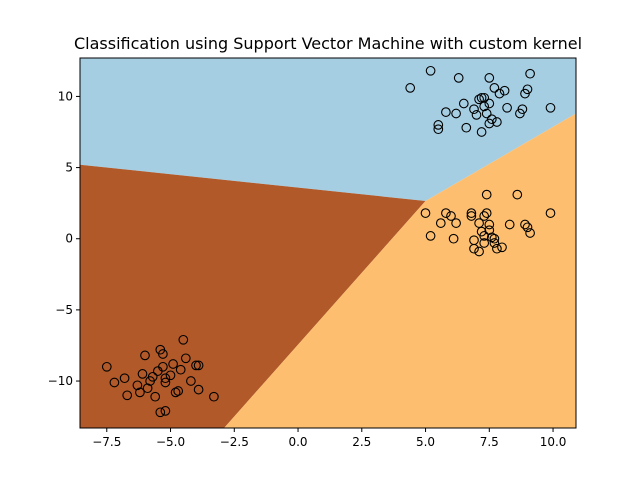 The height and width of the screenshot is (480, 640). What do you see at coordinates (106, 442) in the screenshot?
I see `x-tick-label: −7.5` at bounding box center [106, 442].